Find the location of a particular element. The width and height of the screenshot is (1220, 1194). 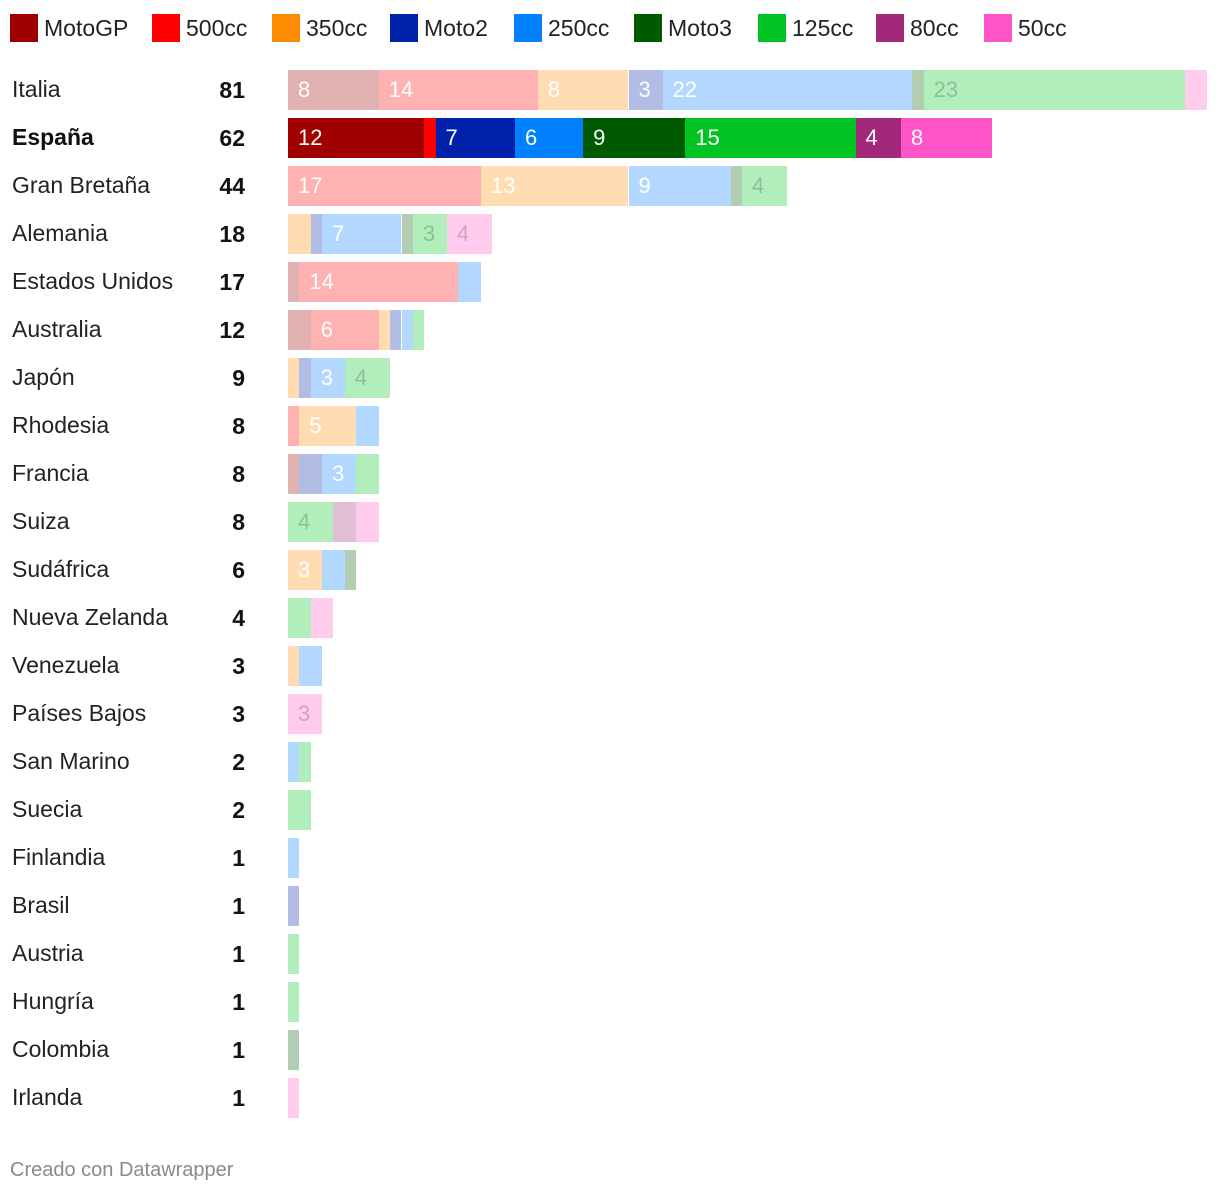

bar-segment-motogp: 12 is located at coordinates (356, 138).